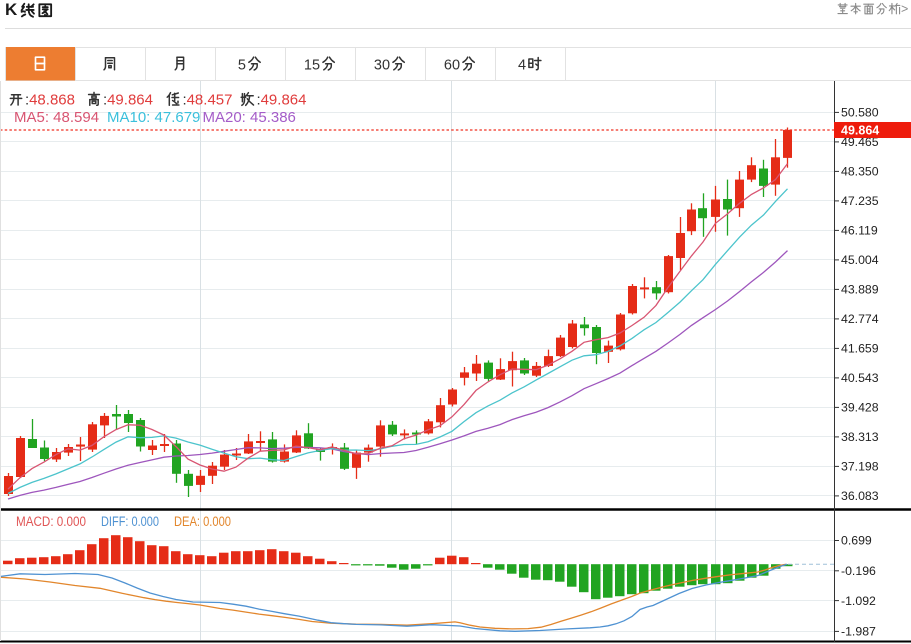 Image resolution: width=911 pixels, height=644 pixels. I want to click on svg-text: K, so click(11, 9).